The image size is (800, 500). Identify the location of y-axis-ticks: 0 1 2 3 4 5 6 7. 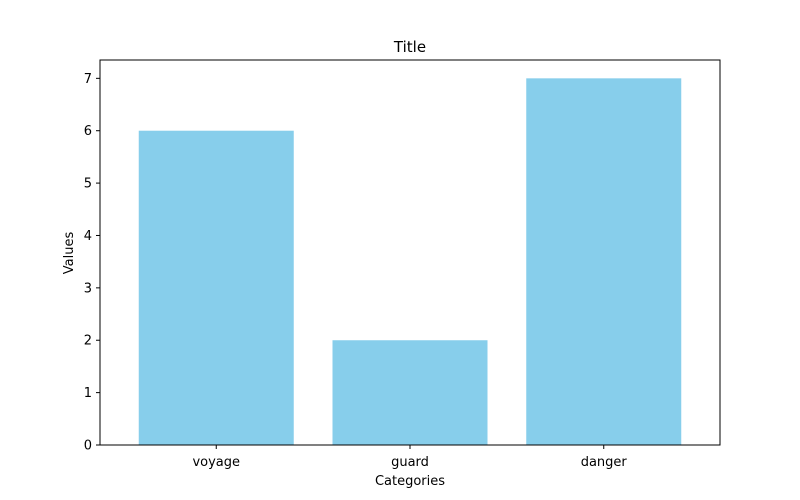
(92, 263).